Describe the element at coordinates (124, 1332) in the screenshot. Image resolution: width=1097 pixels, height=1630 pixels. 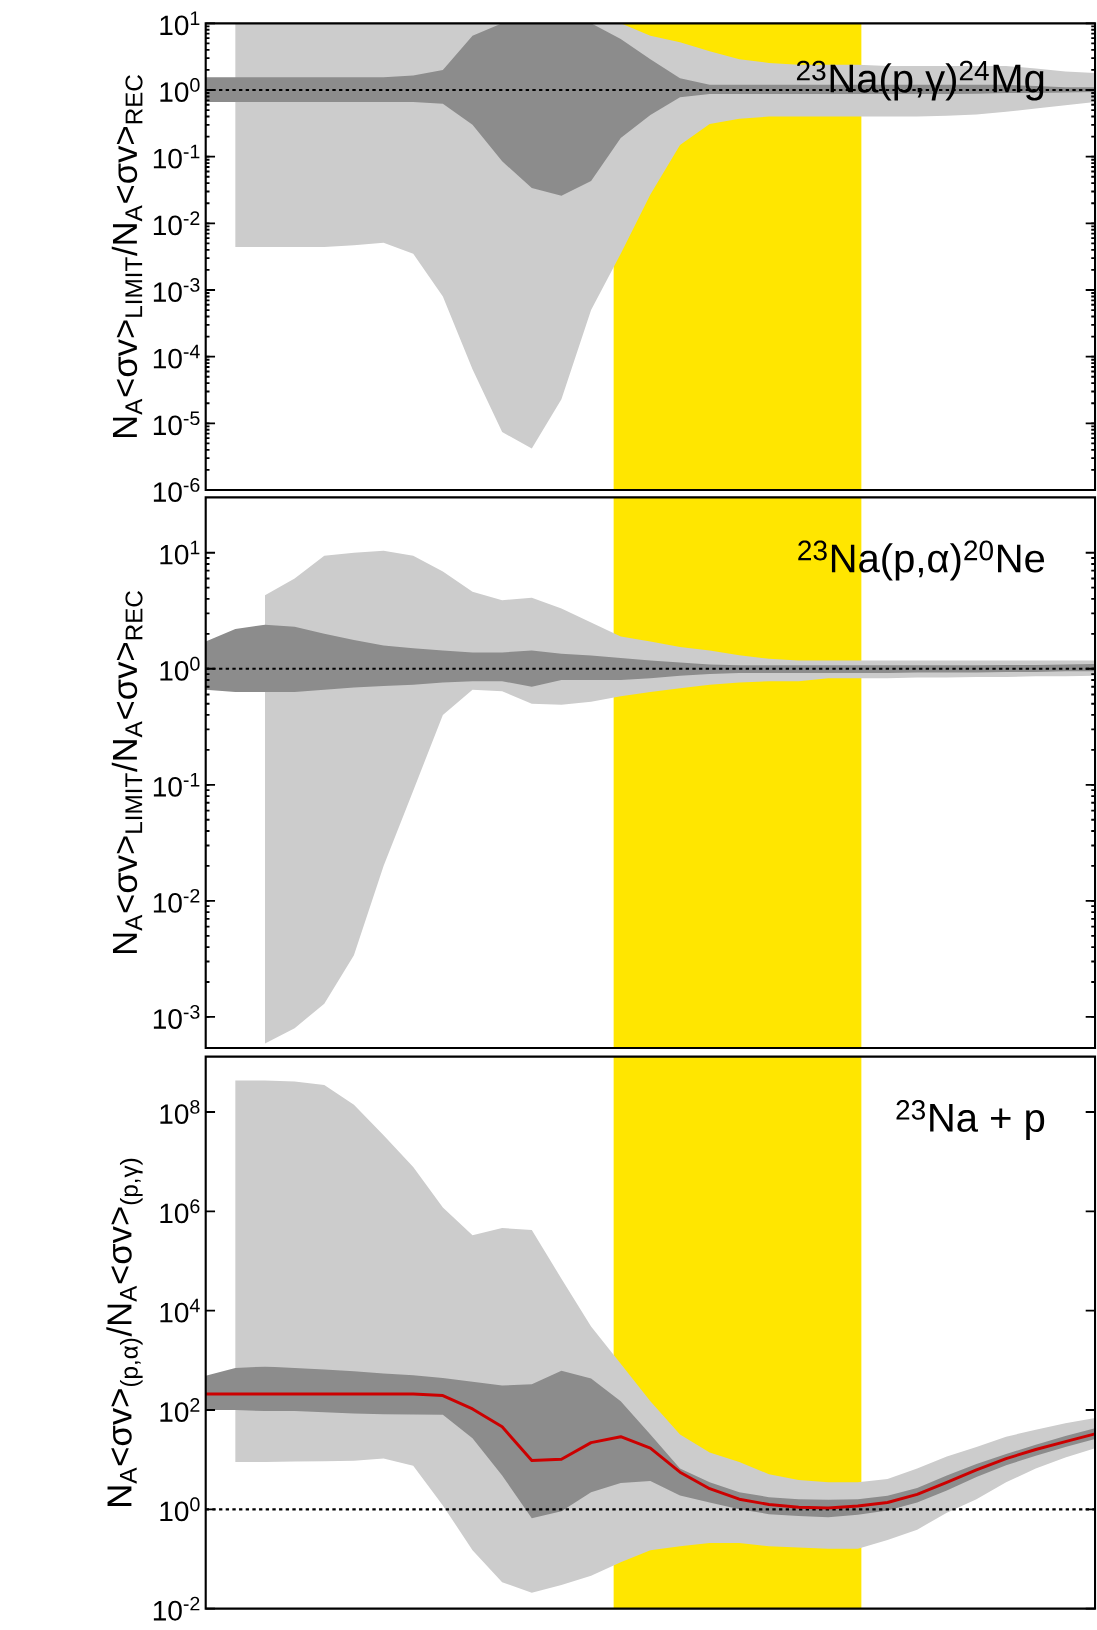
I see `y-axis-title: N$_{A}$<σv>$_{(p,α)}$/N$_{A}$<σv>$_{(p,γ)}$` at that location.